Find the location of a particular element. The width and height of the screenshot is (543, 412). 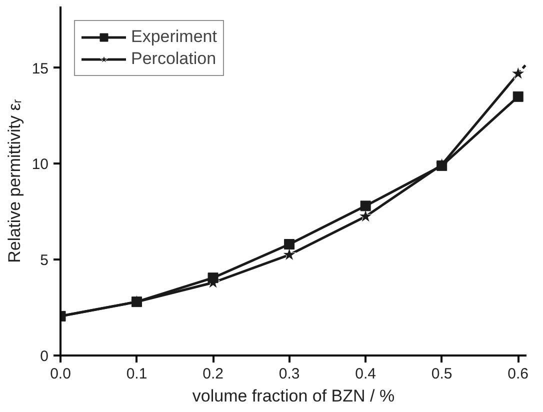

x-tick-label: 0.5 is located at coordinates (441, 374).